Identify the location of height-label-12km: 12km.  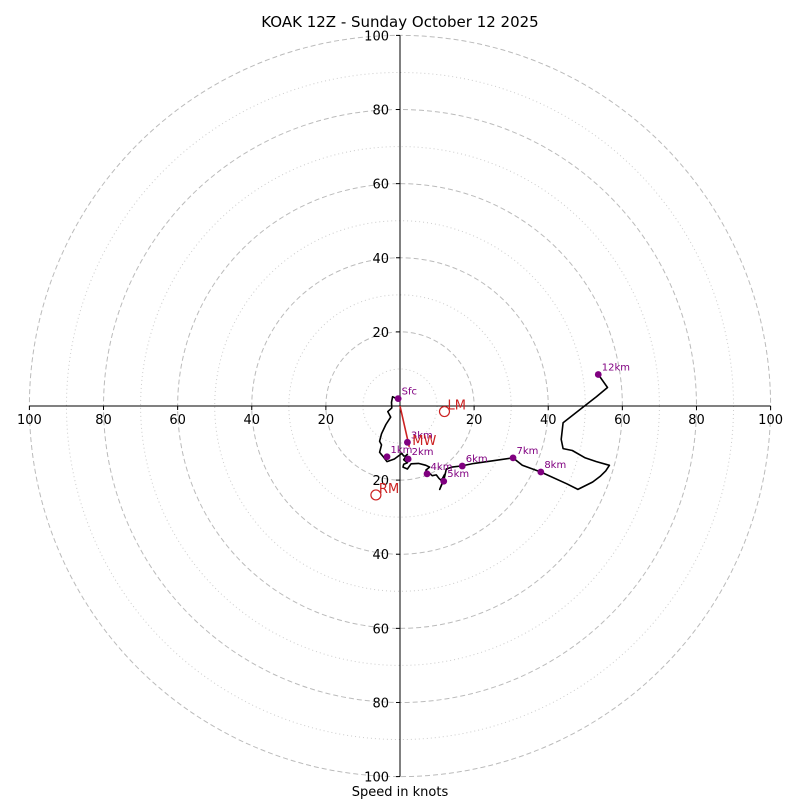
(616, 367).